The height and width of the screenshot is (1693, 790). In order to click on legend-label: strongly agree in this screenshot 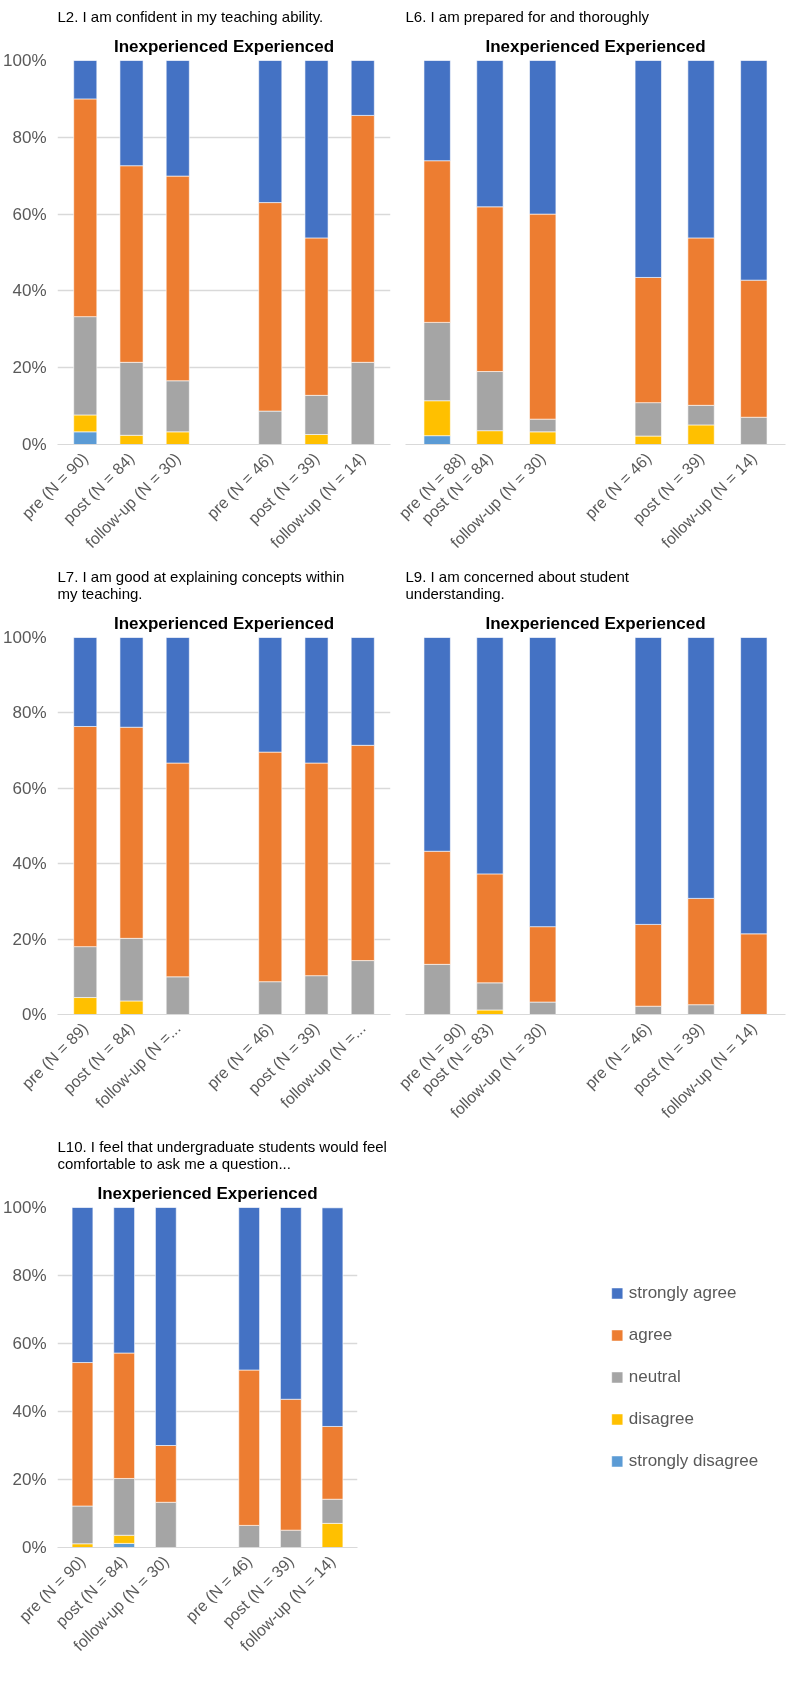, I will do `click(682, 1293)`.